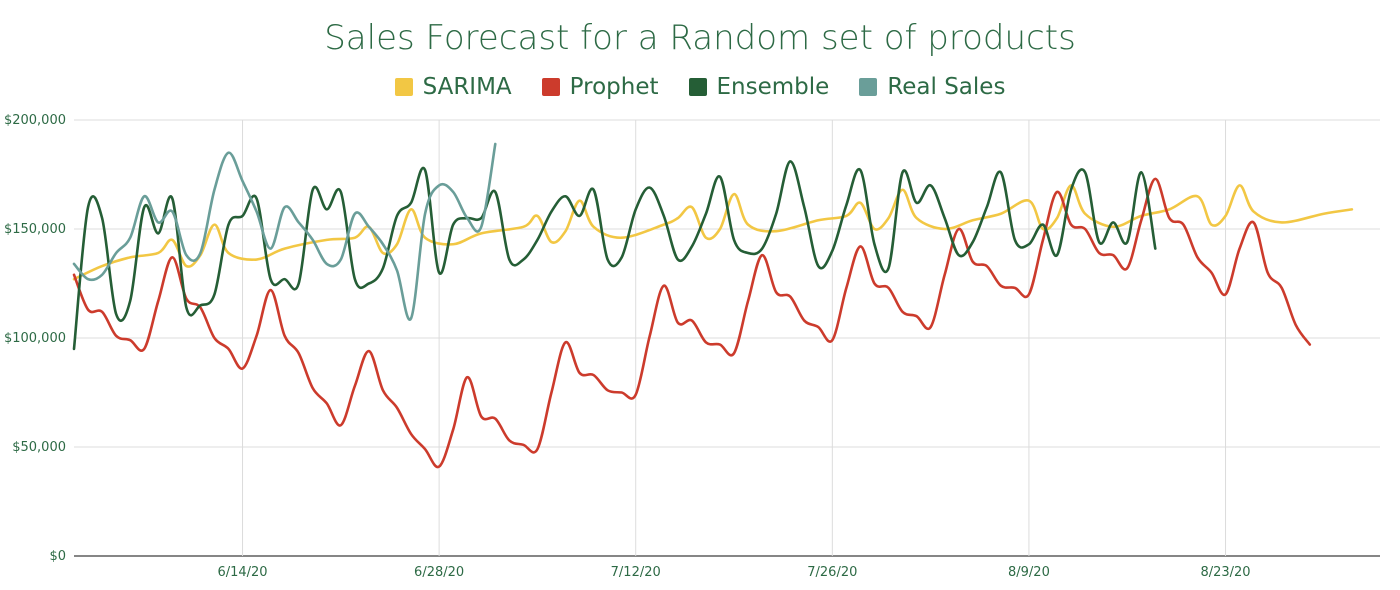 The image size is (1400, 590). I want to click on x-tick-label: 6/28/20, so click(439, 572).